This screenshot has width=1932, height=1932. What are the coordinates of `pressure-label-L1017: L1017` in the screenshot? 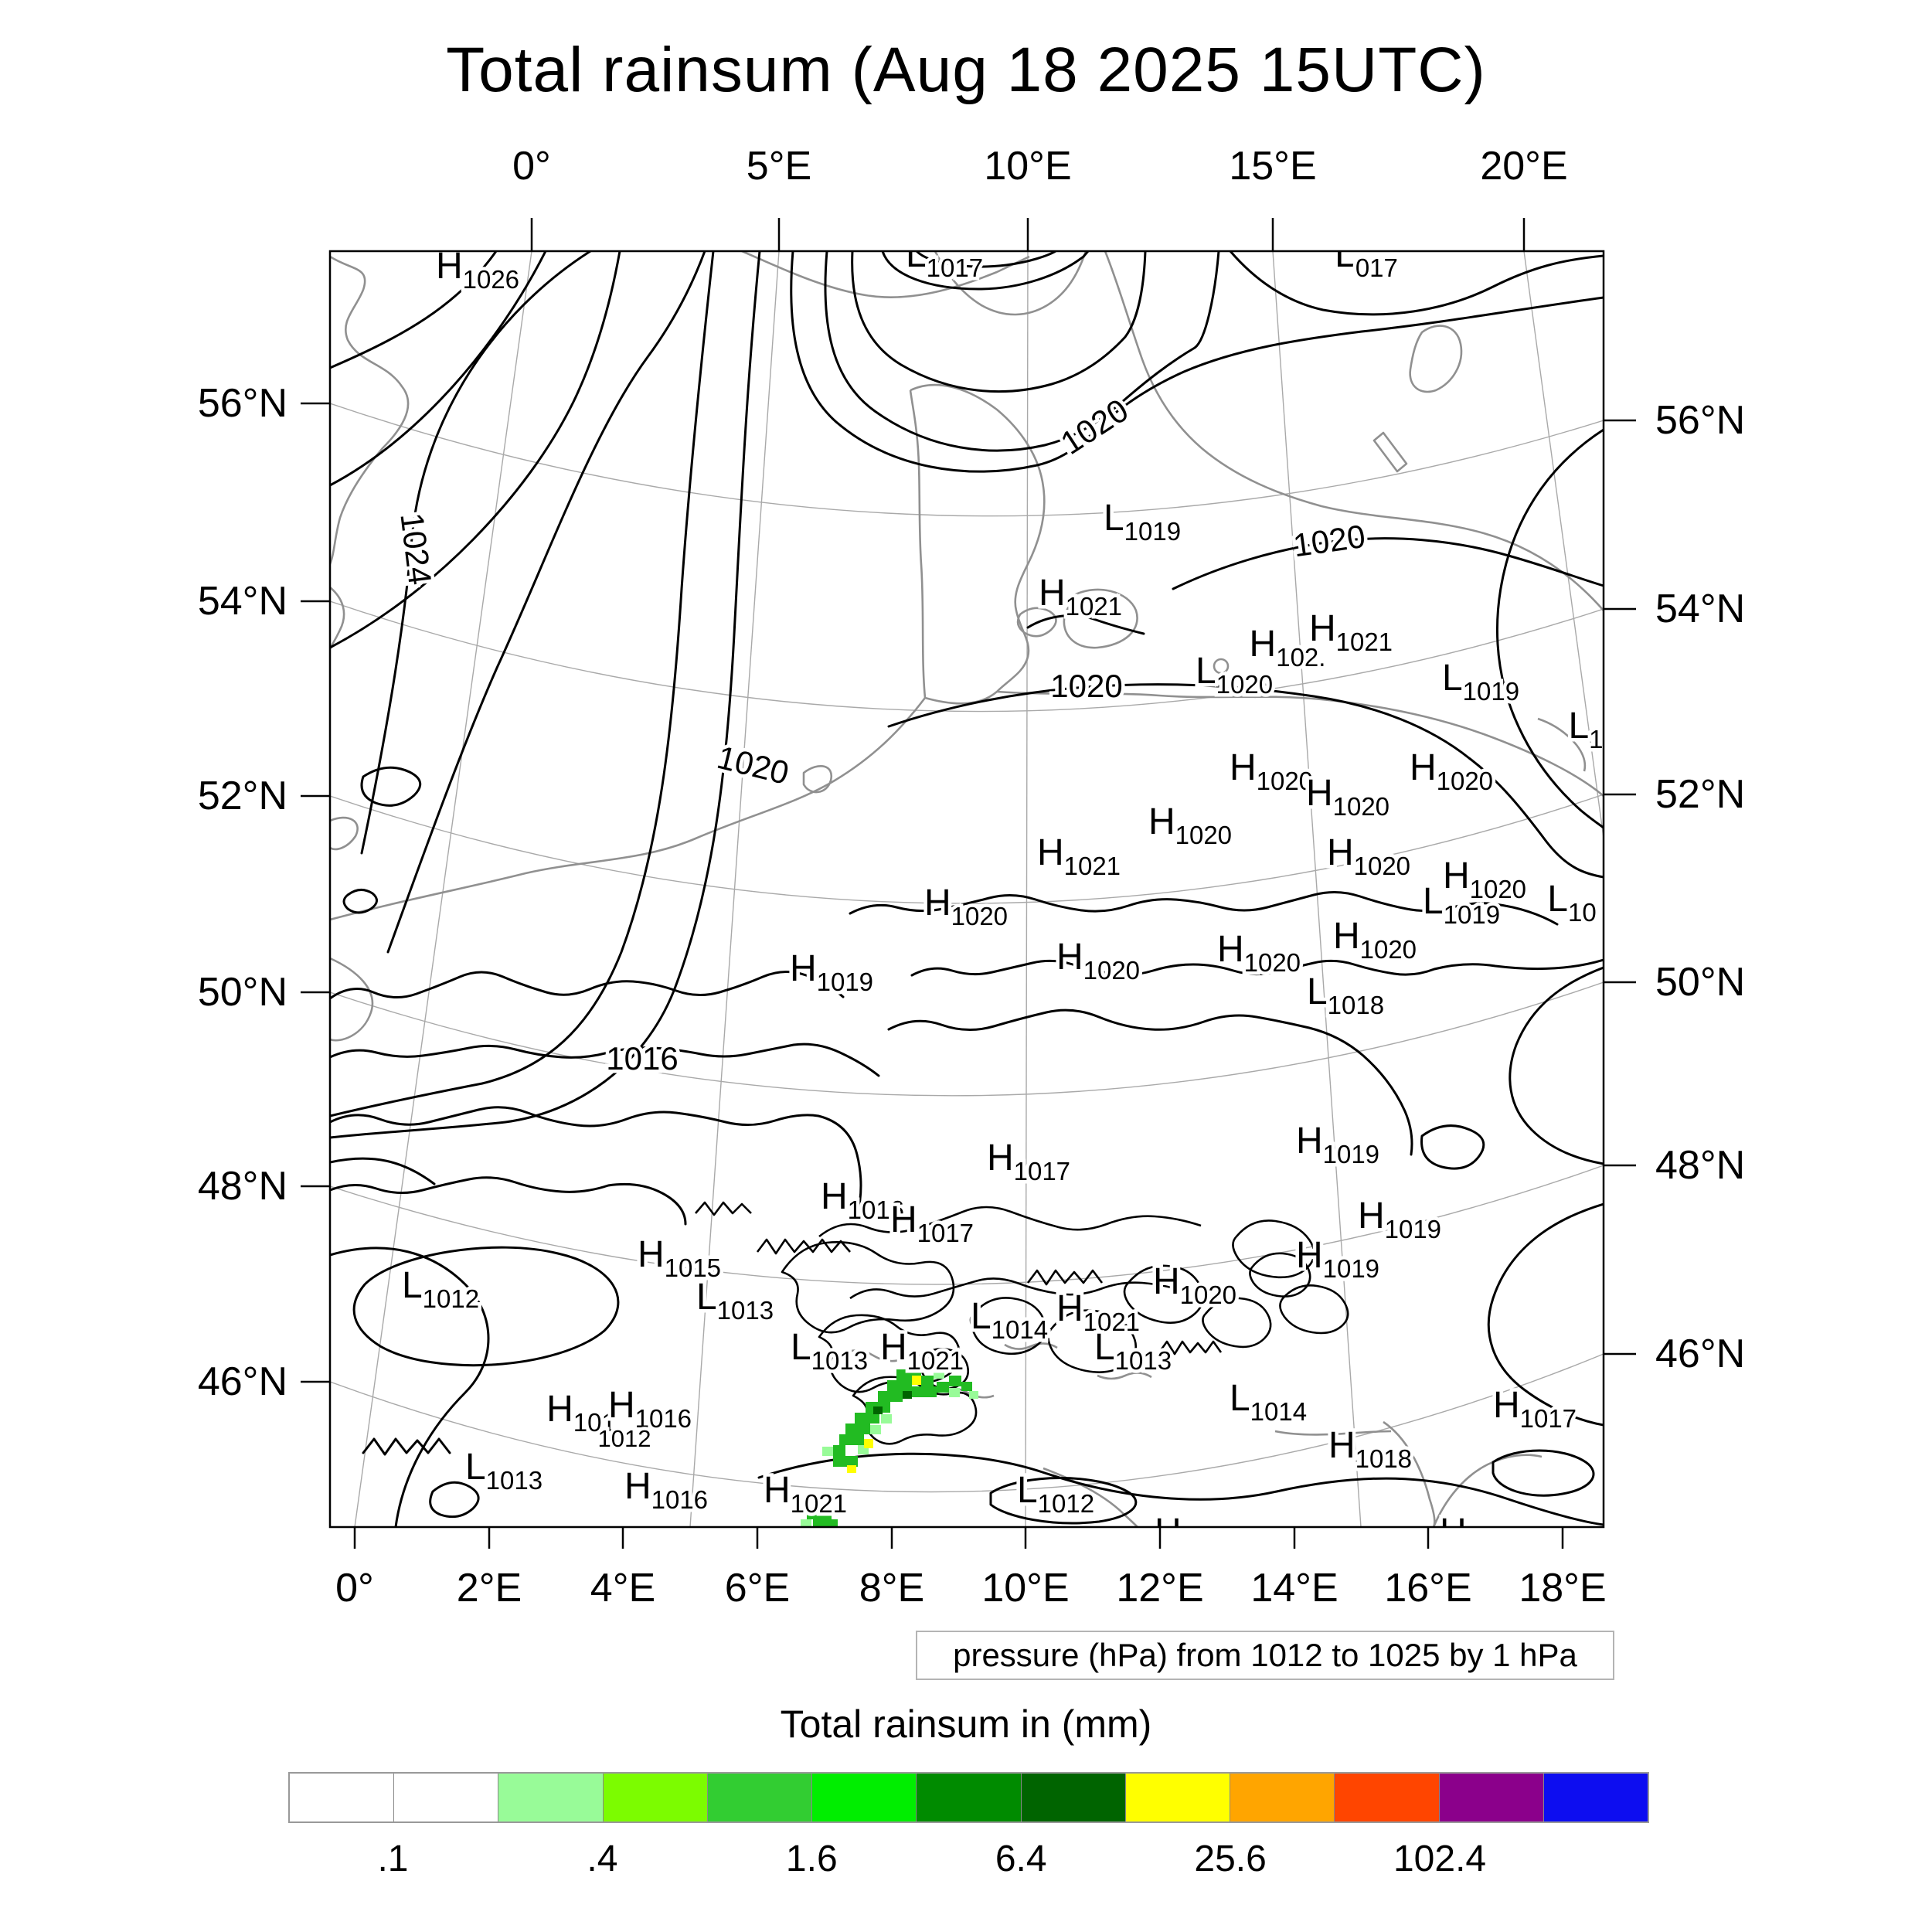 It's located at (944, 258).